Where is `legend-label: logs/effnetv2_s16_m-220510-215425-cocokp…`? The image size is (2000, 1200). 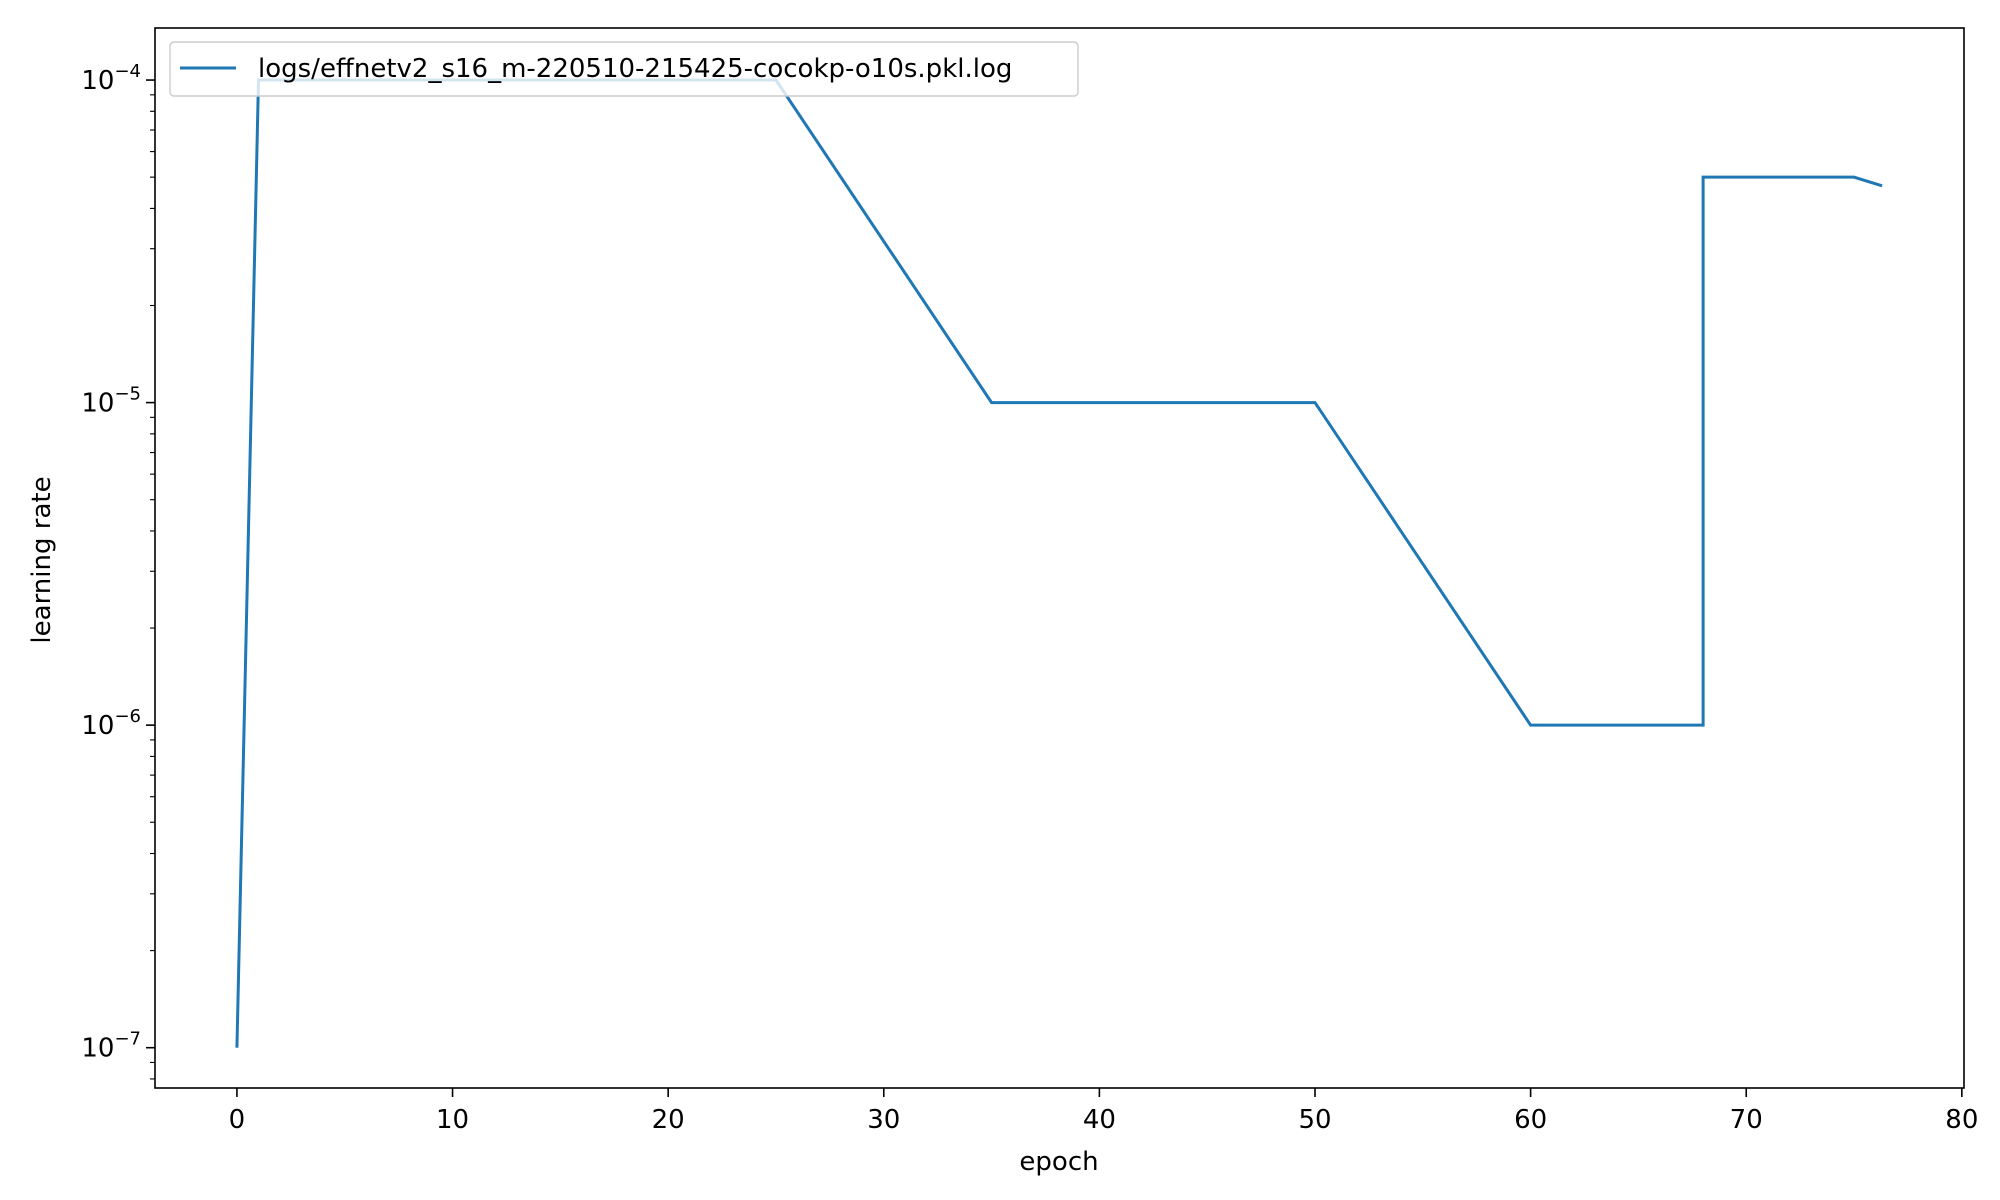
legend-label: logs/effnetv2_s16_m-220510-215425-cocokp… is located at coordinates (635, 69).